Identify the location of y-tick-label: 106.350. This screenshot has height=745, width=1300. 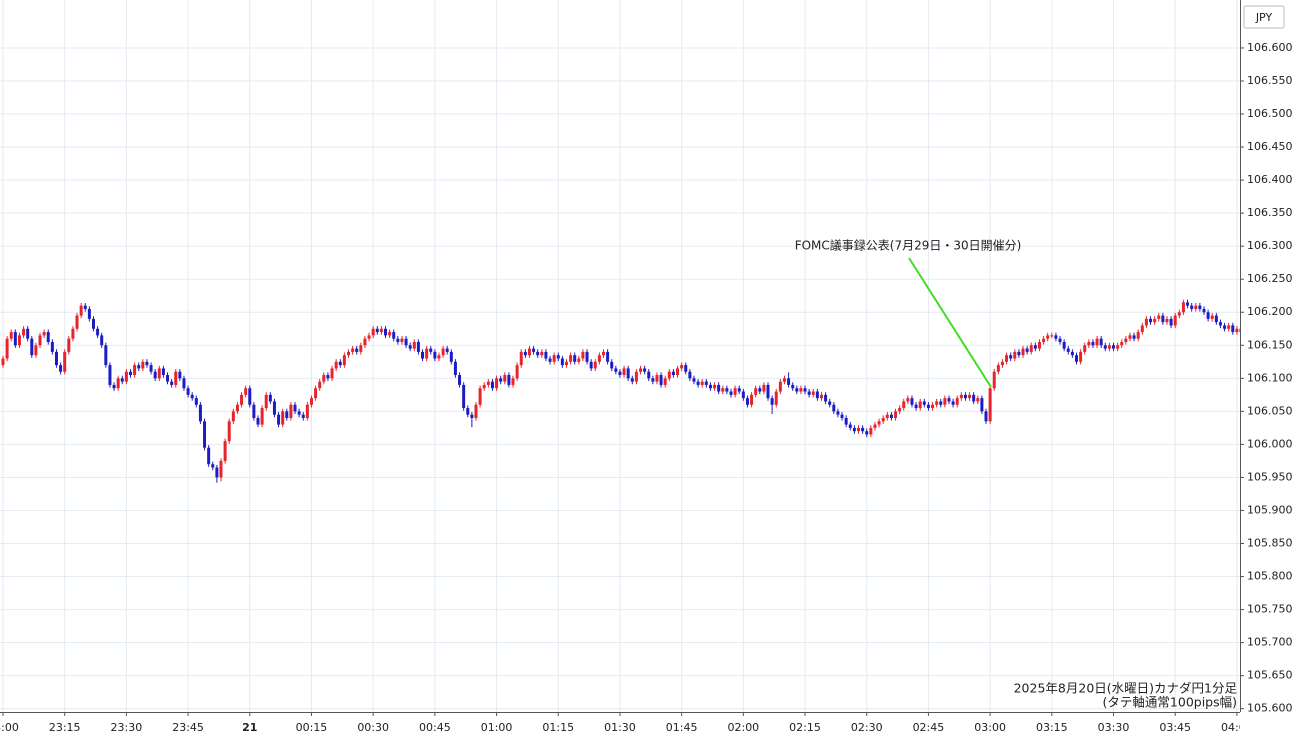
(1270, 212).